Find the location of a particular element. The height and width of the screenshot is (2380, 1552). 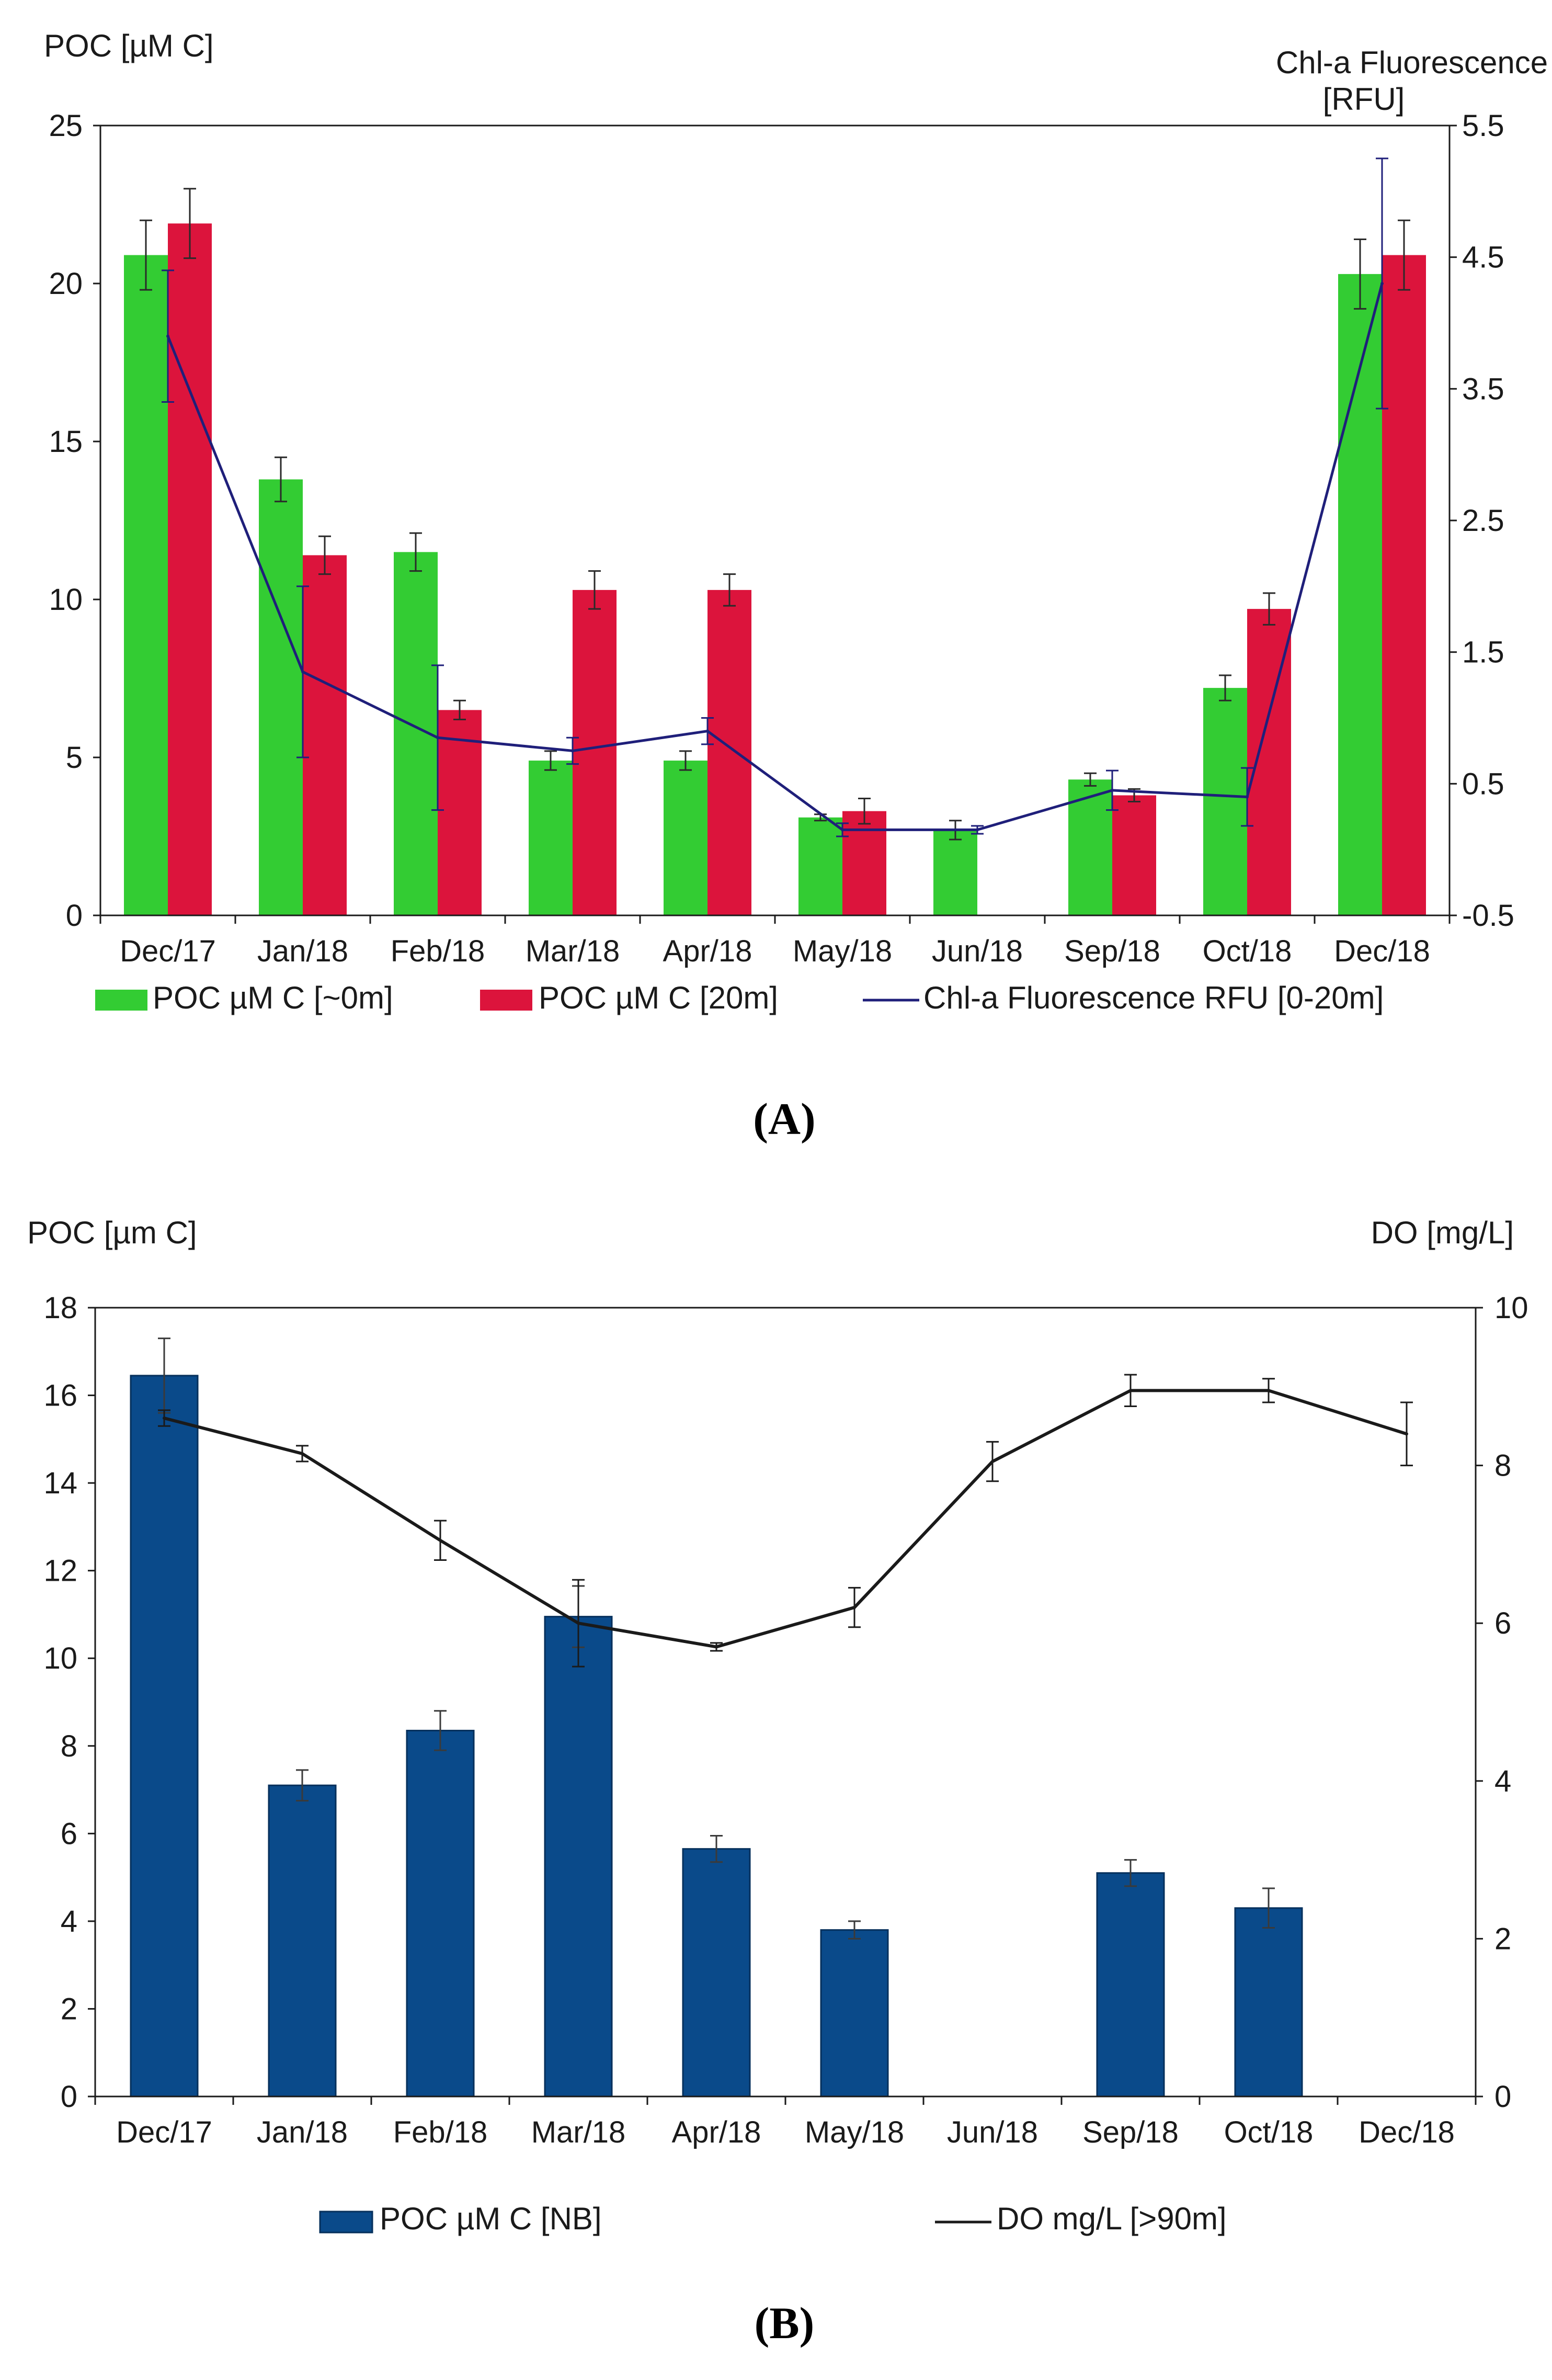

b-legend-label-poc: POC µM C [NB] is located at coordinates (491, 2218).